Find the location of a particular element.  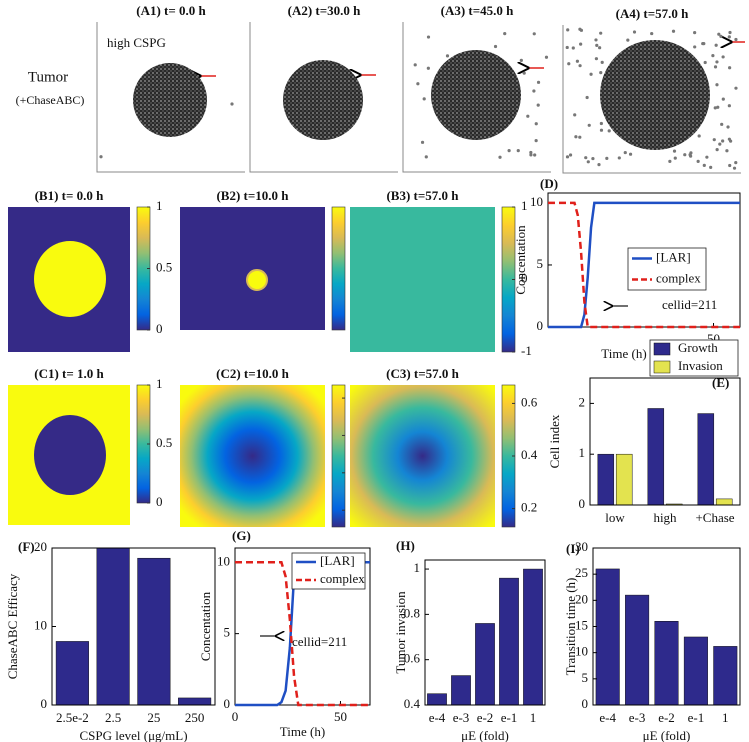

x-tick-label: e-4 is located at coordinates (437, 717).